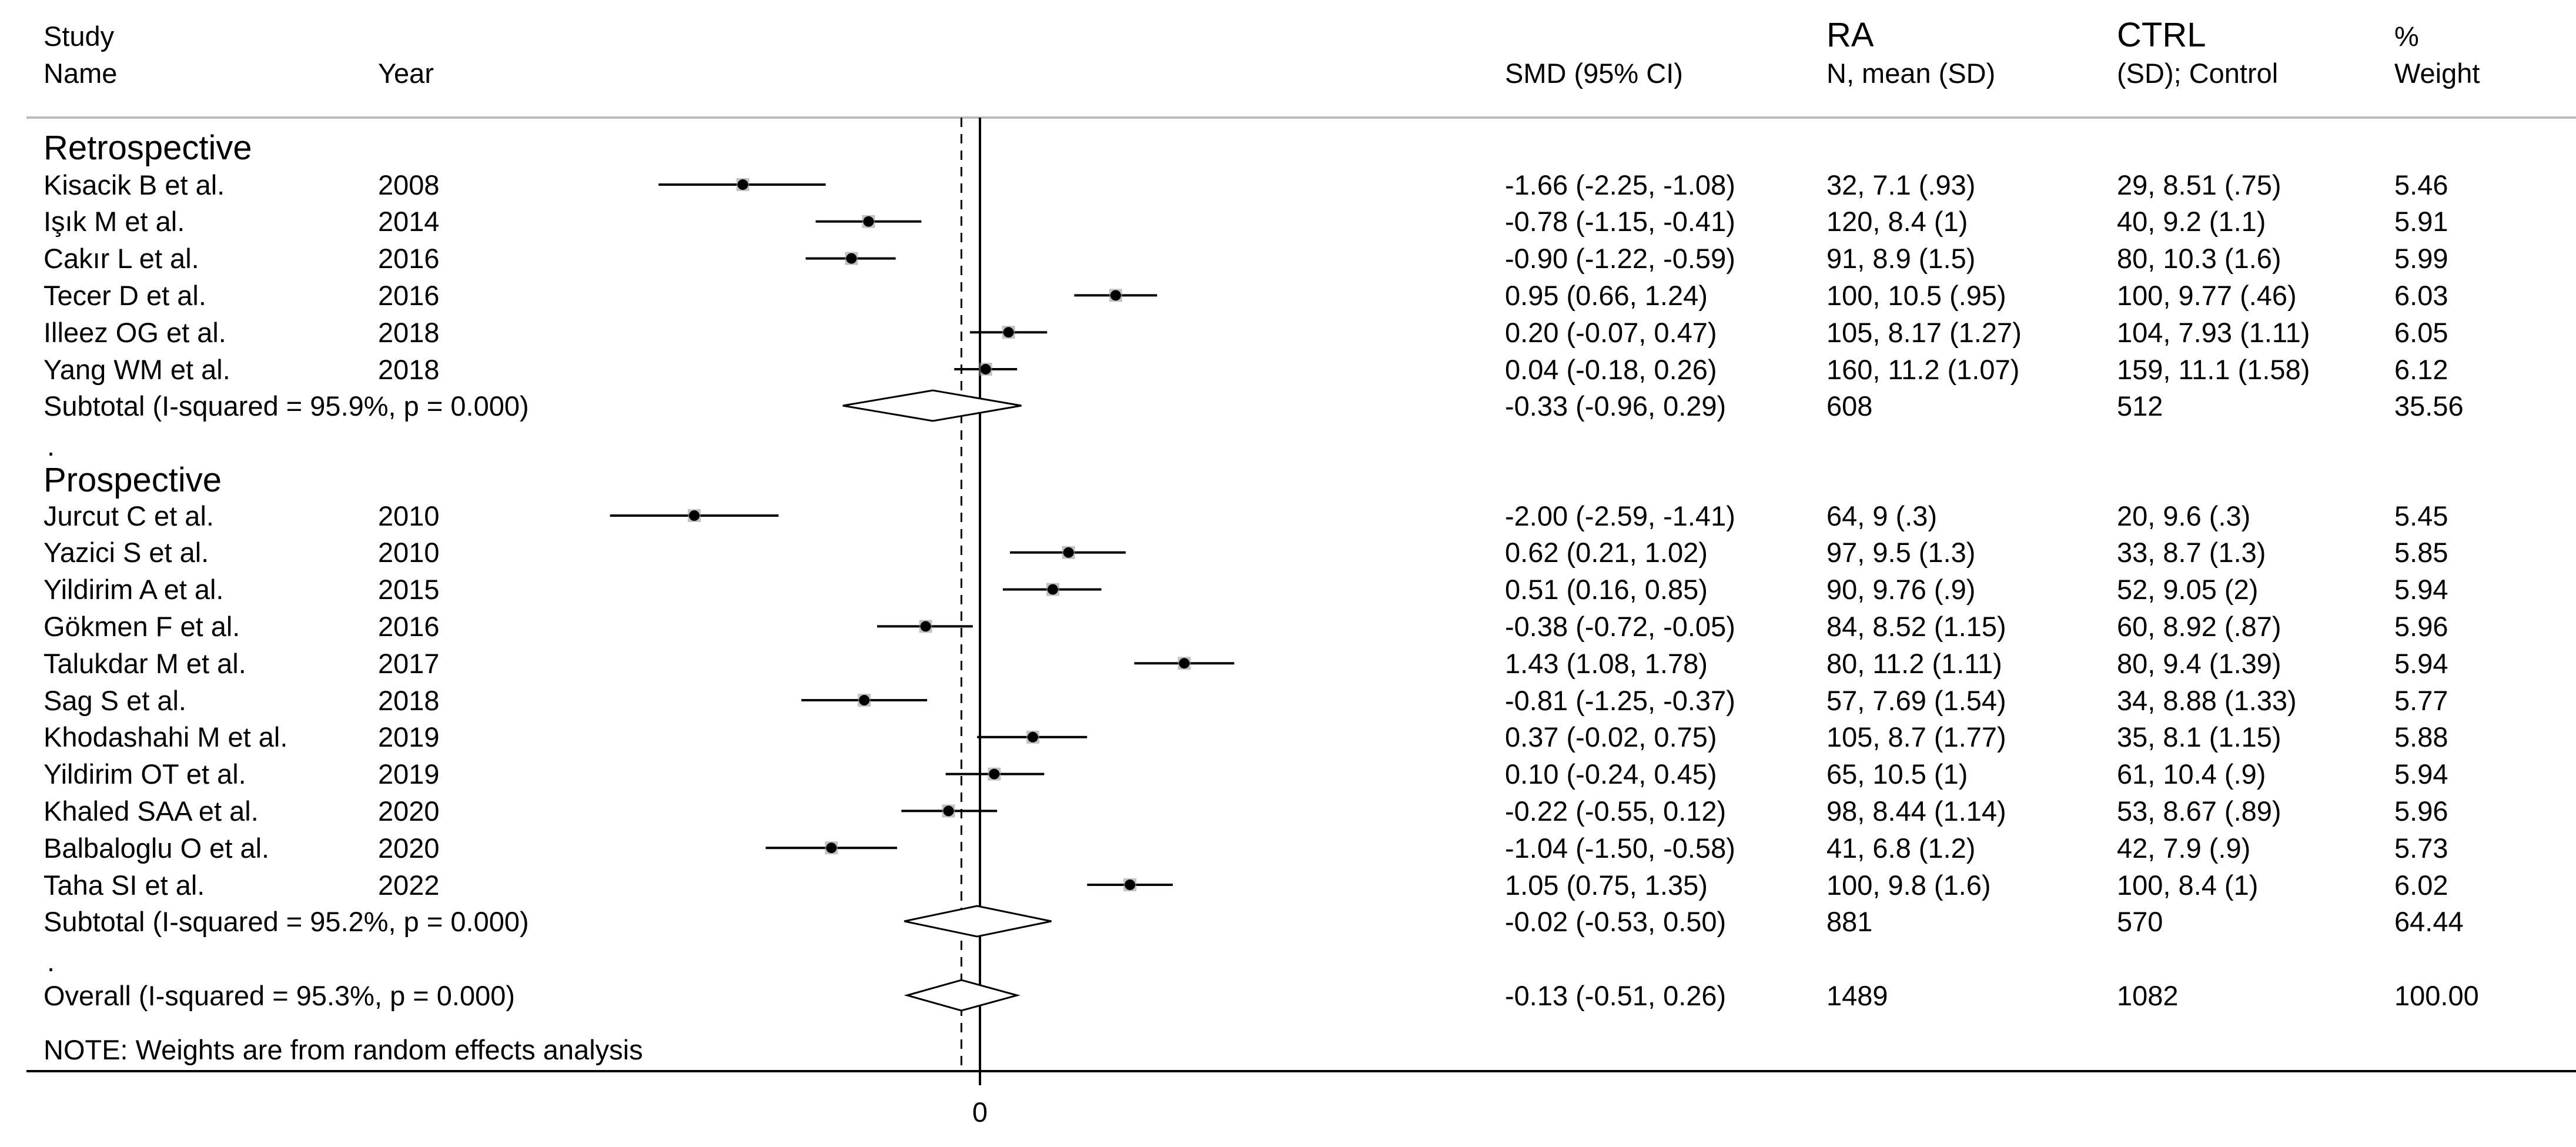 The image size is (2576, 1147). Describe the element at coordinates (1916, 700) in the screenshot. I see `study-ra: 57, 7.69 (1.54)` at that location.